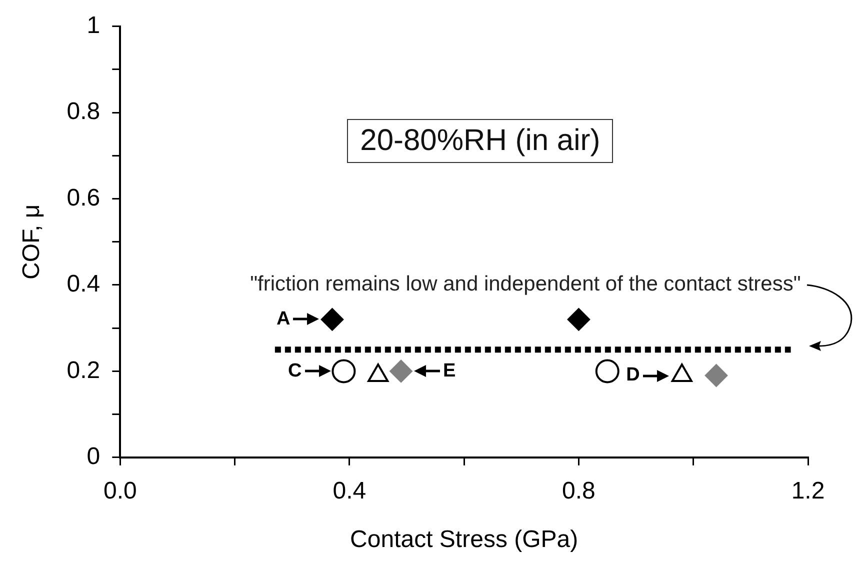  I want to click on x-tick-label: 0.8, so click(579, 490).